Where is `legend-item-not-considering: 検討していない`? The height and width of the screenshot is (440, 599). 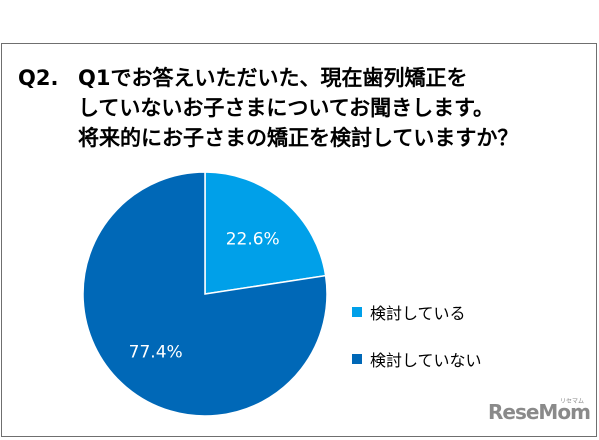
legend-item-not-considering: 検討していない is located at coordinates (417, 359).